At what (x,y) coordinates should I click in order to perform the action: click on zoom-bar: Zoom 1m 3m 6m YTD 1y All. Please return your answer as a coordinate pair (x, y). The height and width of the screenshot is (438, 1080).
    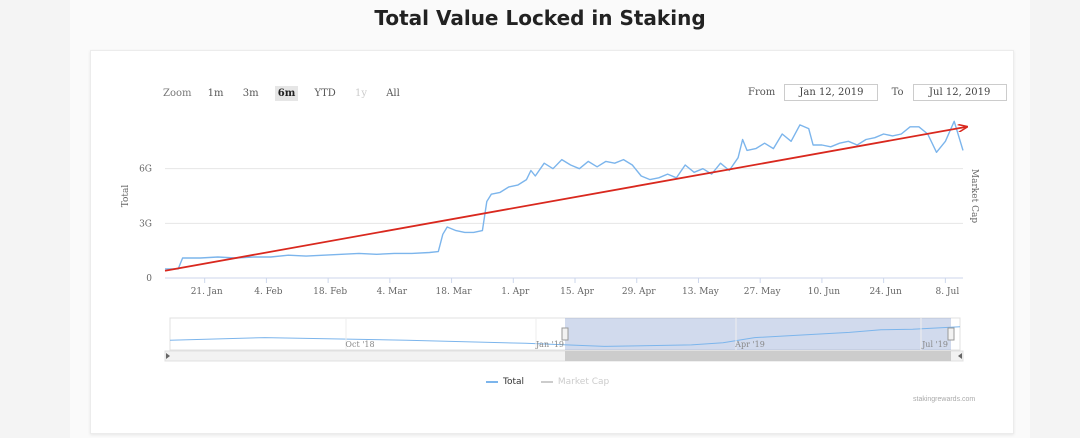
    Looking at the image, I should click on (288, 93).